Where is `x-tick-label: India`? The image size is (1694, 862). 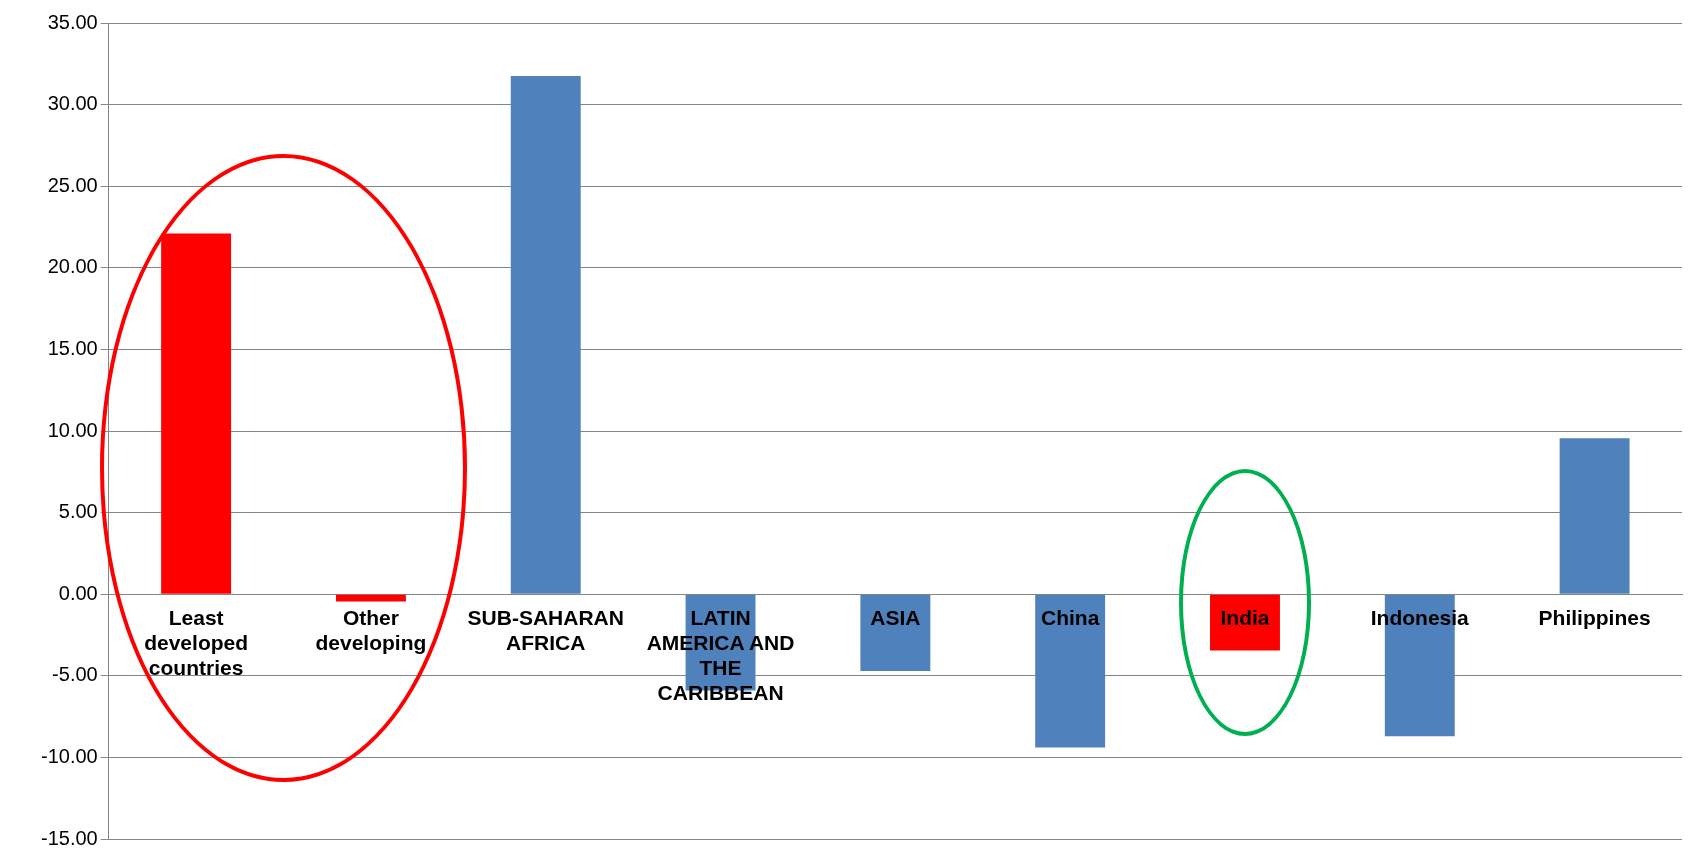
x-tick-label: India is located at coordinates (1245, 617).